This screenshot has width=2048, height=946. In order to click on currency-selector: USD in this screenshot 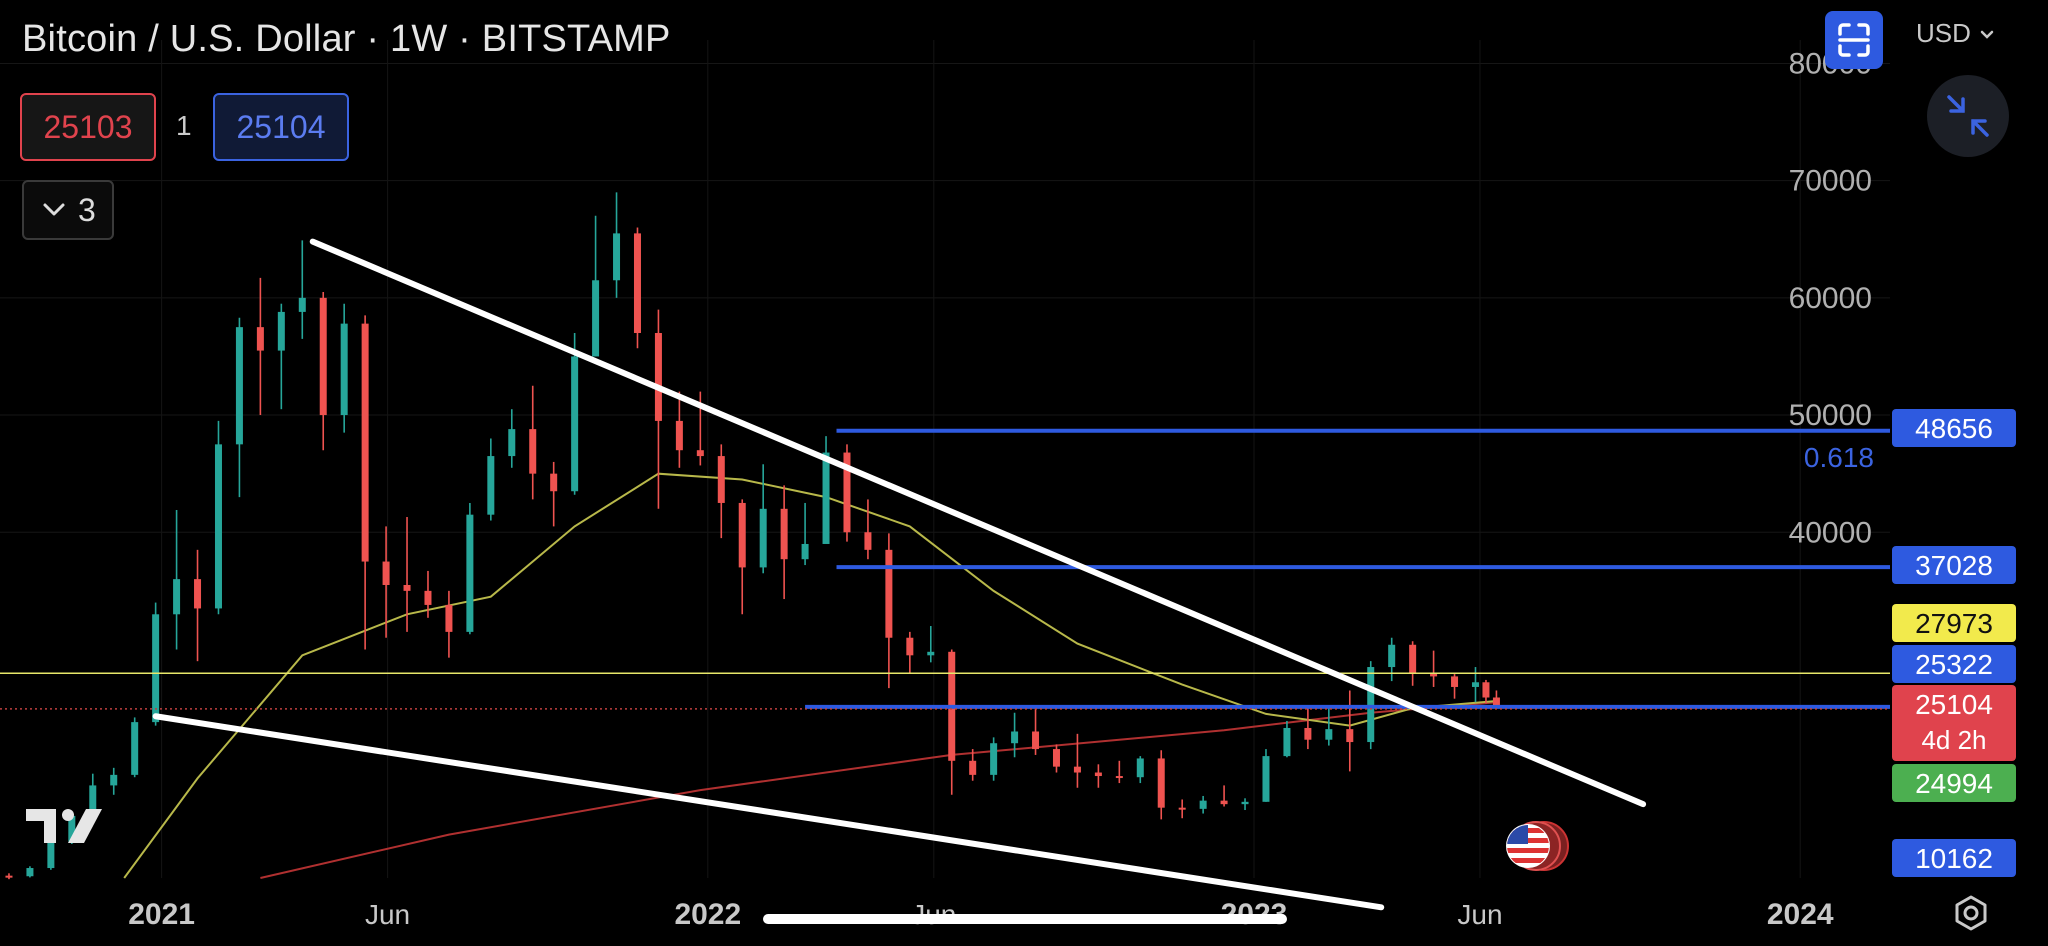, I will do `click(1955, 33)`.